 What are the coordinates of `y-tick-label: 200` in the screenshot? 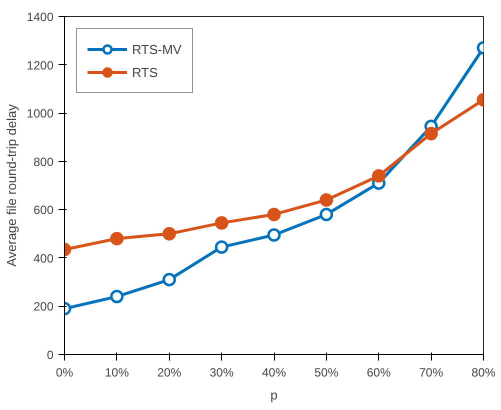 It's located at (43, 307).